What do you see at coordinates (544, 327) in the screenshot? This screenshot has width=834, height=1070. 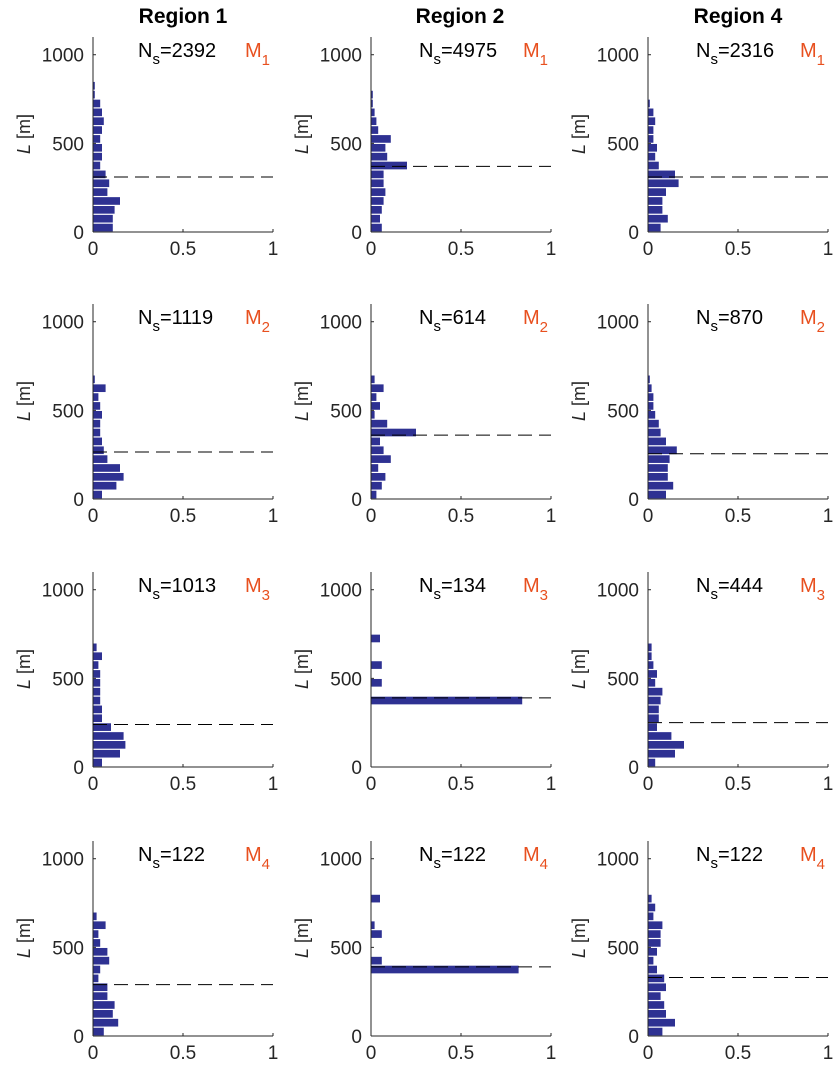 I see `model-label-index: 2` at bounding box center [544, 327].